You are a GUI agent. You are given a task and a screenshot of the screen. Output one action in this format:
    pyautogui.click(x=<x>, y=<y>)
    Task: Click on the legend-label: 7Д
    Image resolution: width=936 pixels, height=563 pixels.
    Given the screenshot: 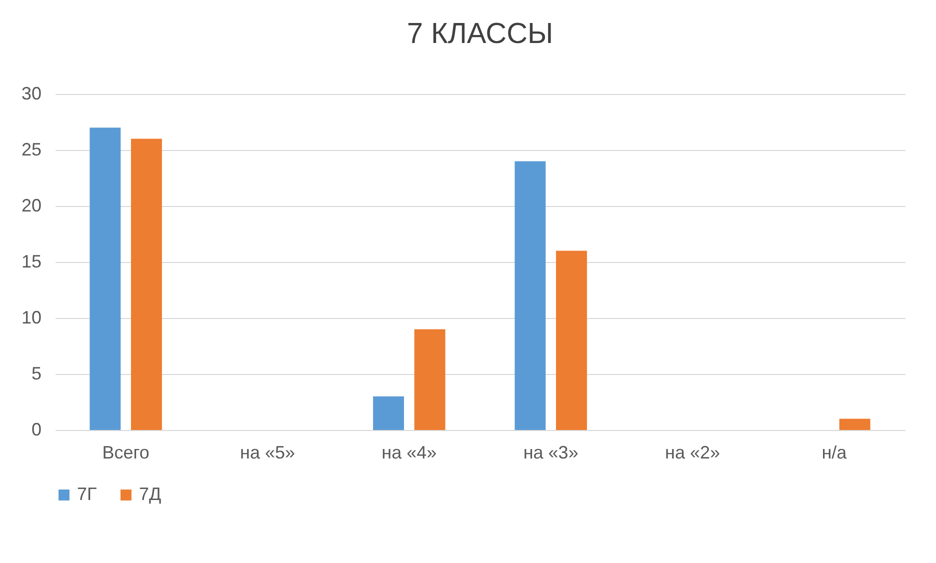 What is the action you would take?
    pyautogui.click(x=150, y=494)
    